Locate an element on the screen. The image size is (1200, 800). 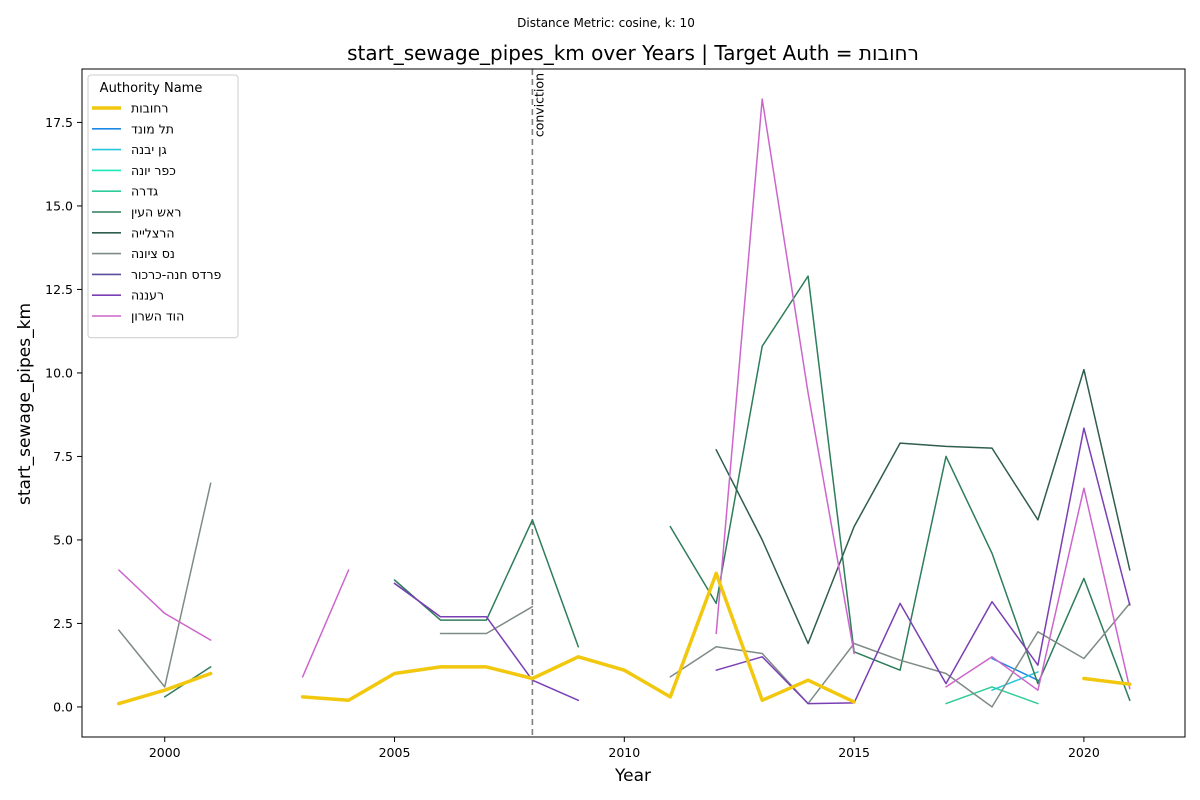
y-tick-label: 12.5 is located at coordinates (59, 289).